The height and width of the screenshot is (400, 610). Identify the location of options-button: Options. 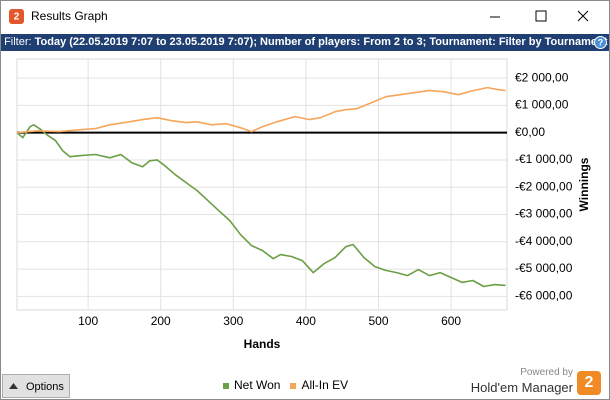
(36, 386).